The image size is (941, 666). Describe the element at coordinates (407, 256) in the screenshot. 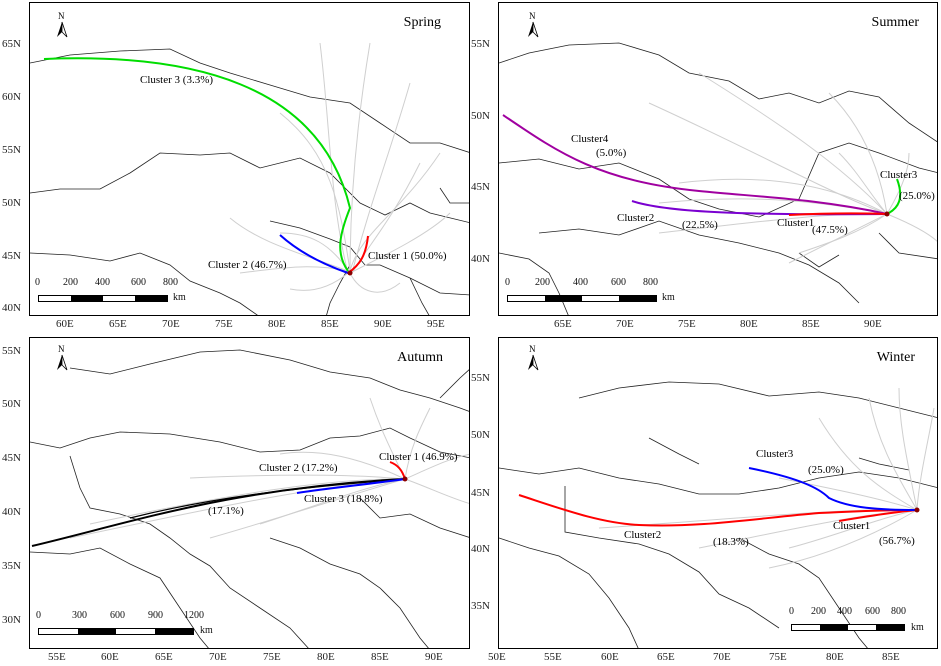

I see `cluster-1-label: Cluster 1 (50.0%)` at that location.